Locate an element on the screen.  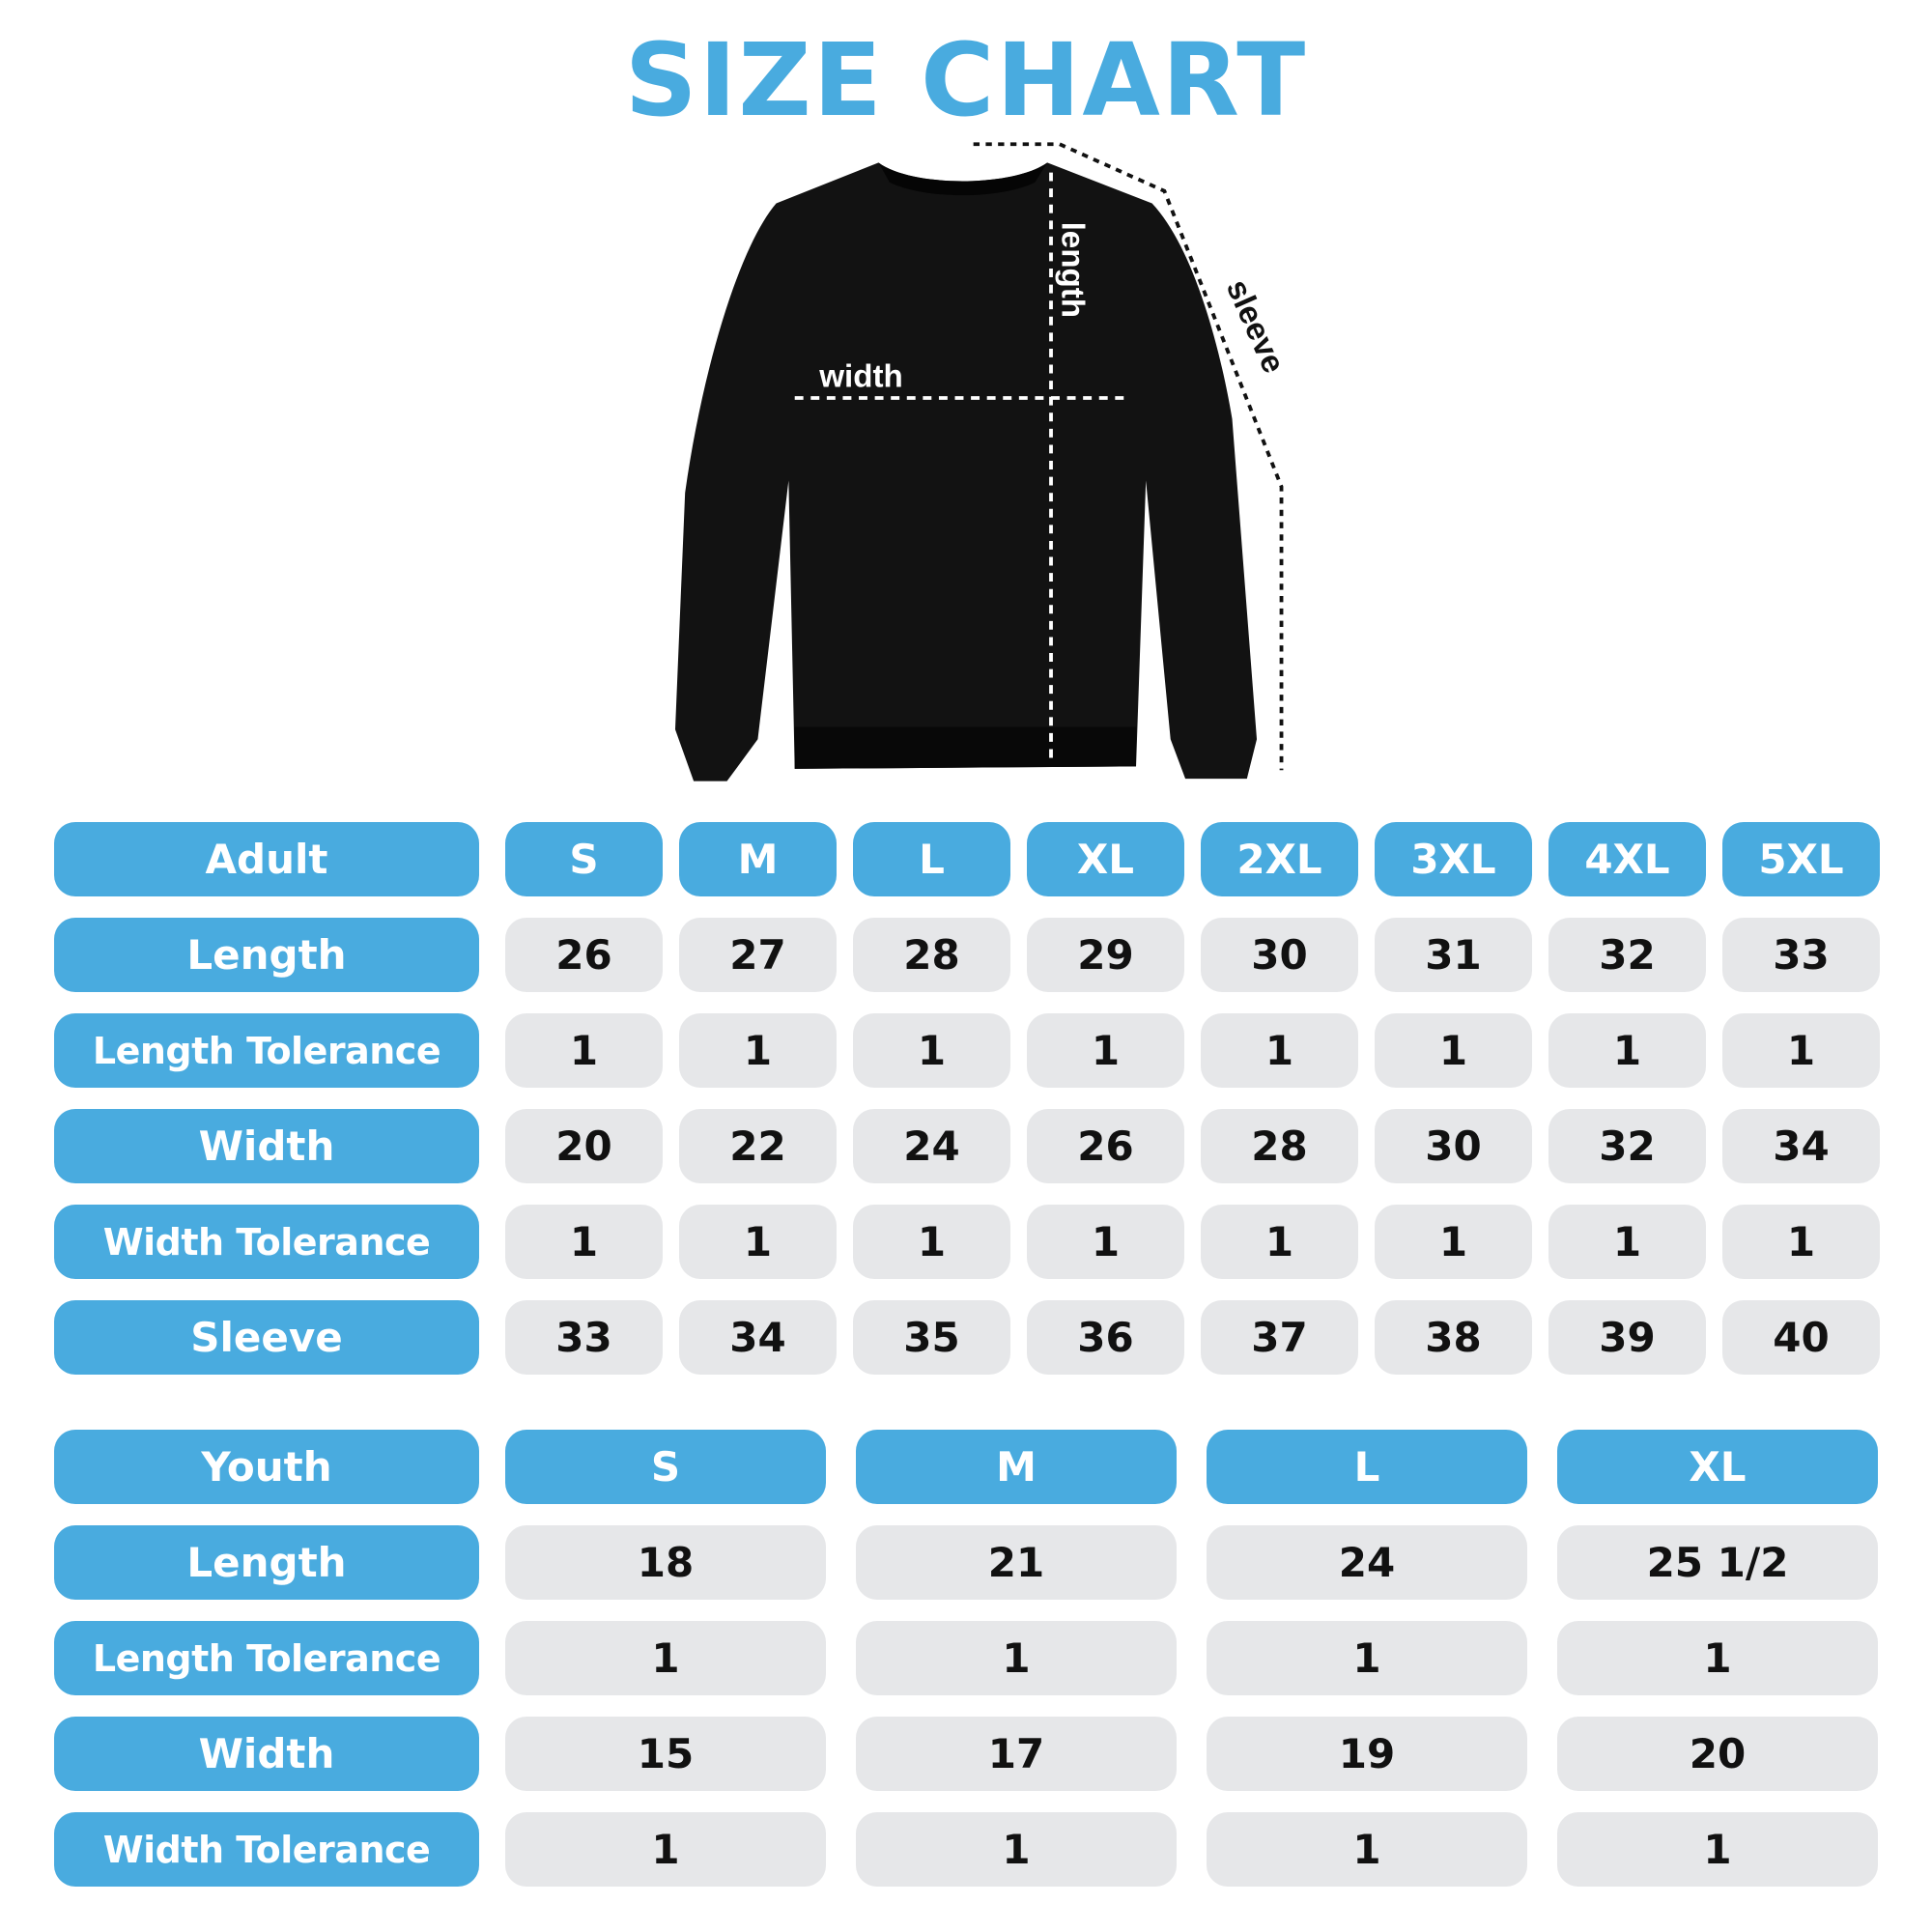
youth-value-cell: 25 1/2 is located at coordinates (1717, 1562).